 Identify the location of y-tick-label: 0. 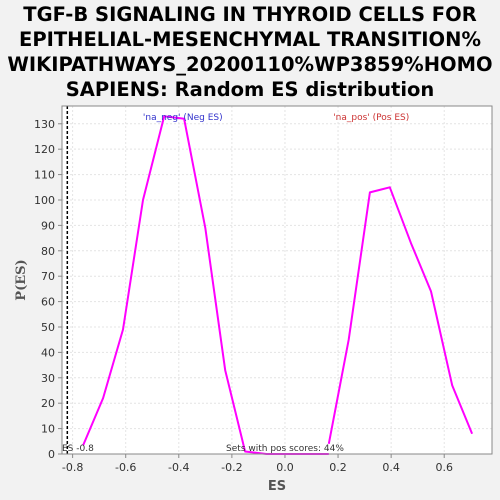
(51, 454).